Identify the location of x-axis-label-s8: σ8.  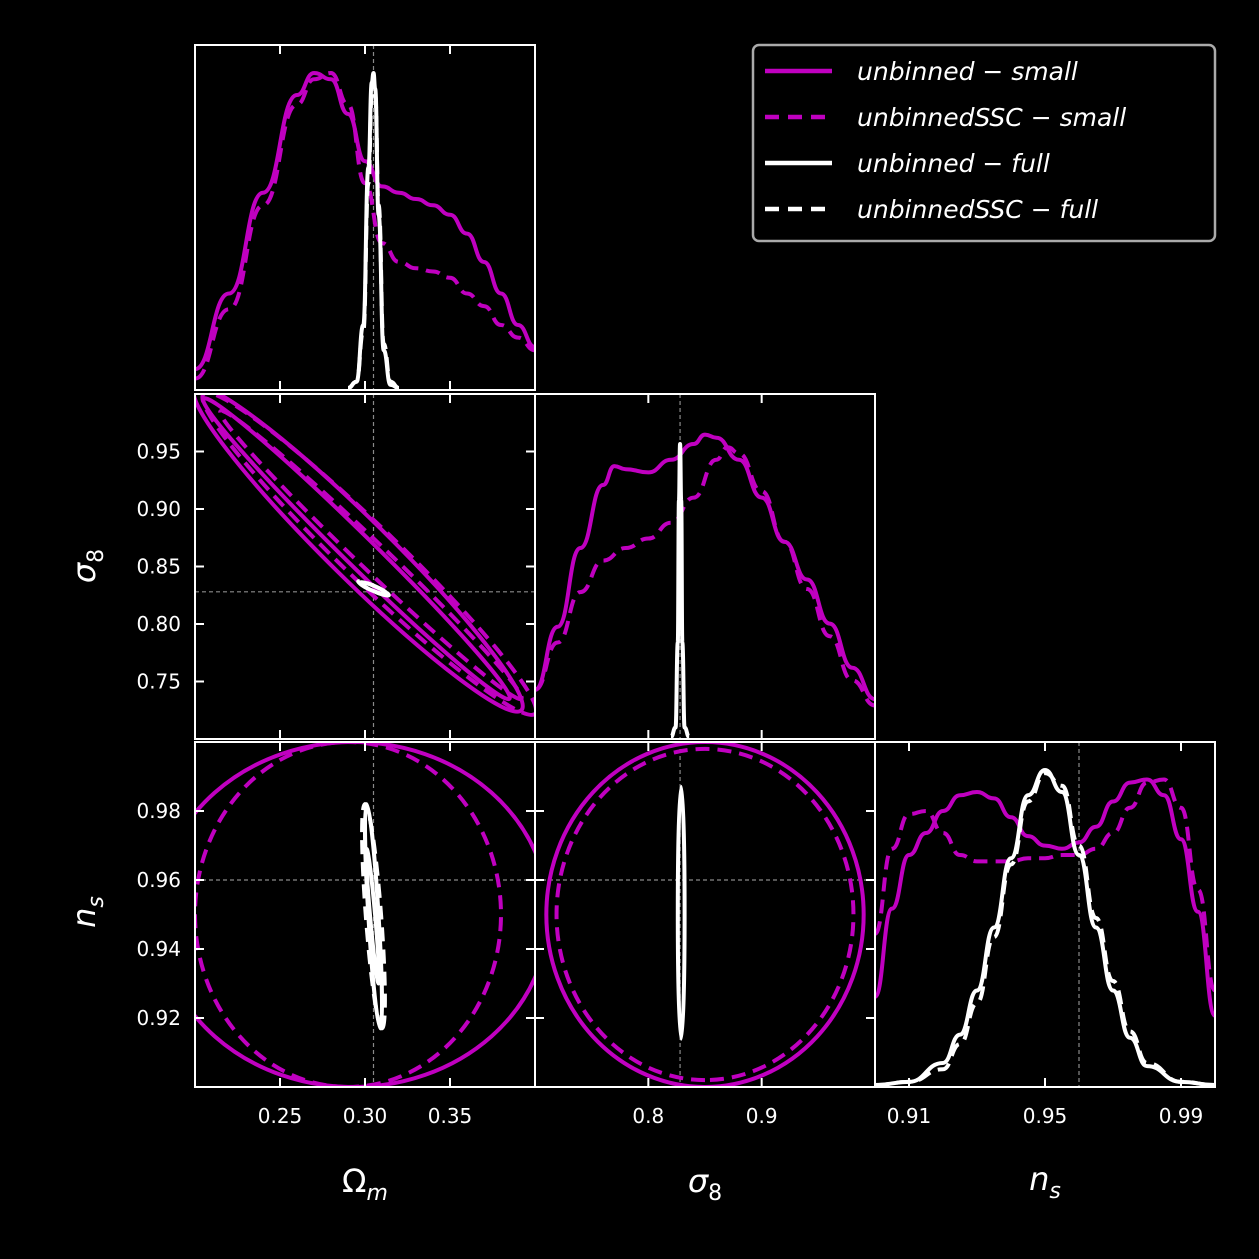
(705, 1184).